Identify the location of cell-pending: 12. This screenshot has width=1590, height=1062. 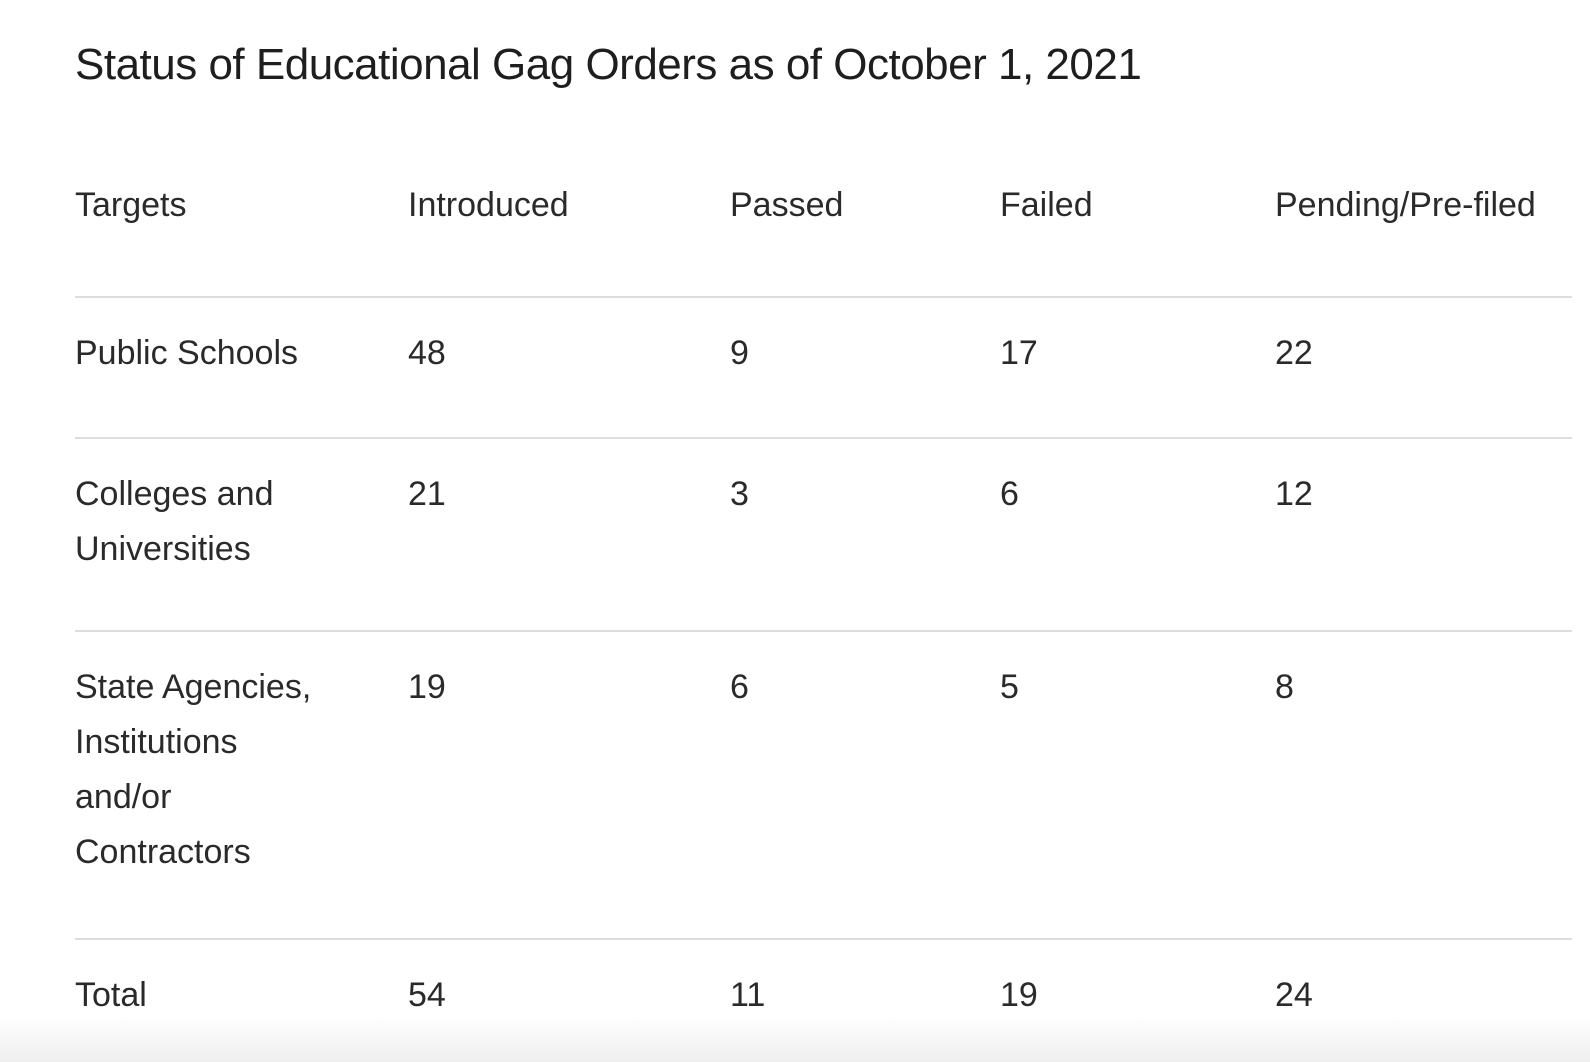
(1294, 494).